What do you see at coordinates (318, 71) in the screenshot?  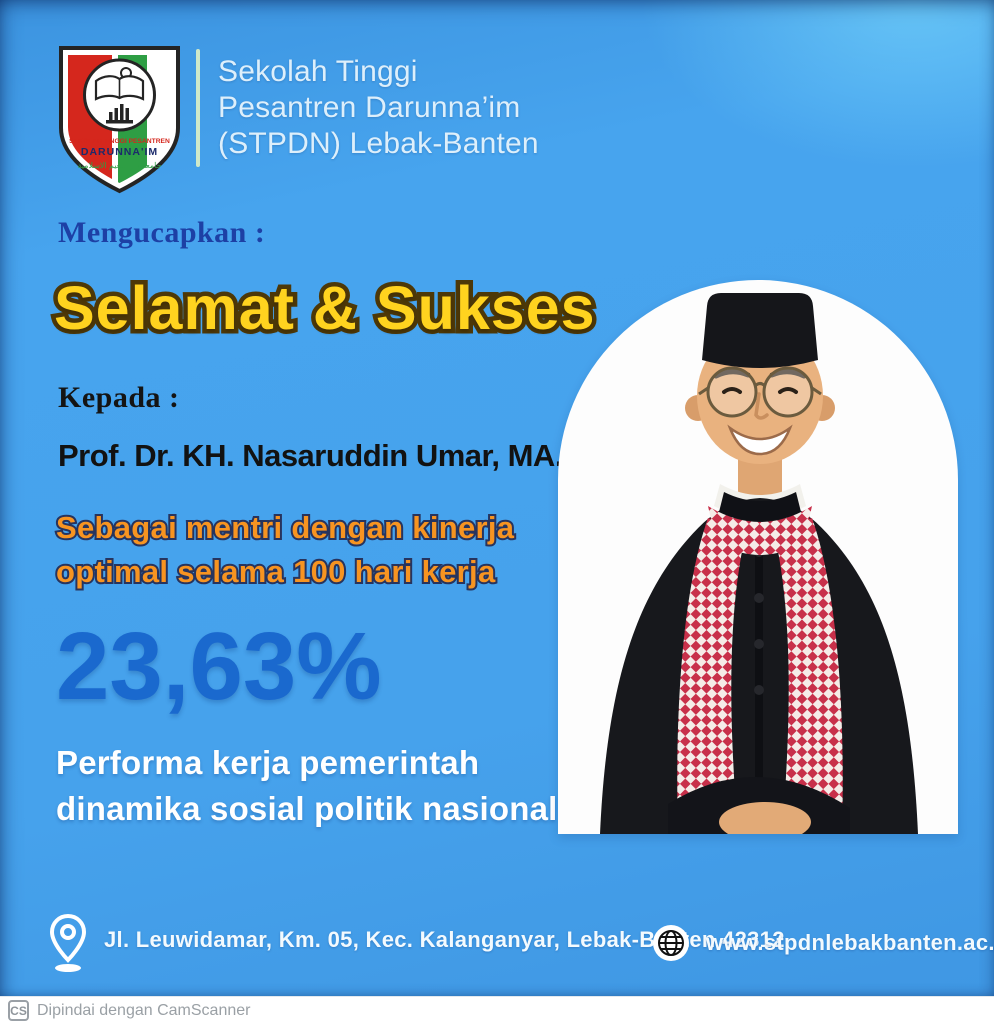 I see `institution-title-line1: Sekolah Tinggi` at bounding box center [318, 71].